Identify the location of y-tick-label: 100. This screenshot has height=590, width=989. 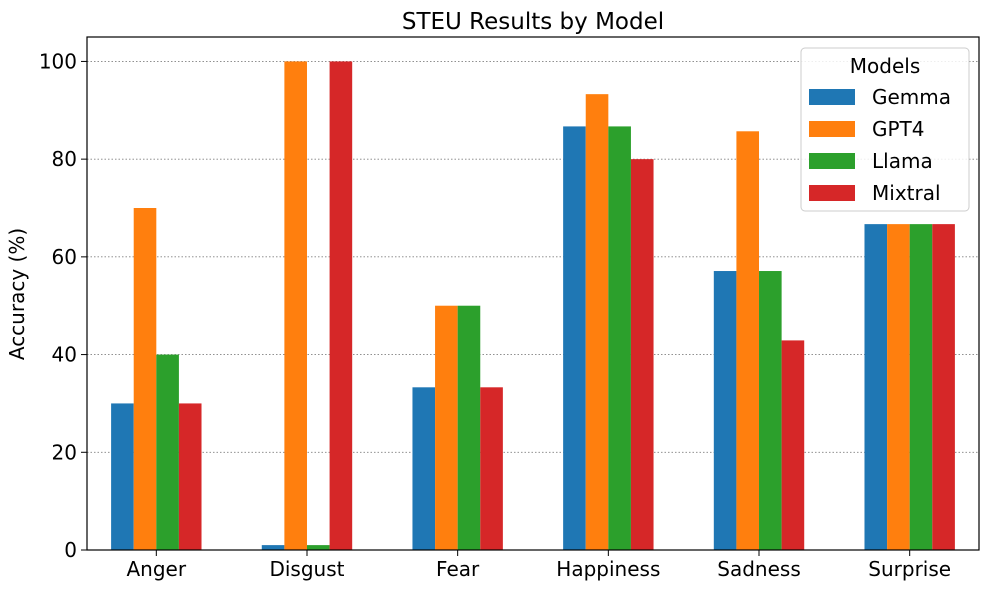
(58, 61).